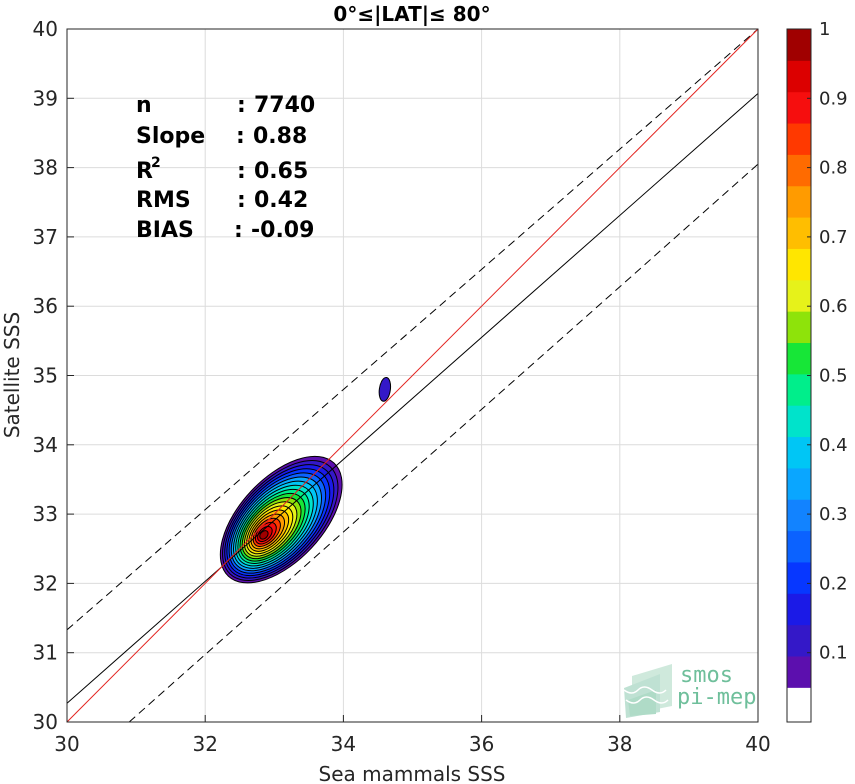 This screenshot has height=784, width=855. I want to click on y-tick-label: 36, so click(45, 306).